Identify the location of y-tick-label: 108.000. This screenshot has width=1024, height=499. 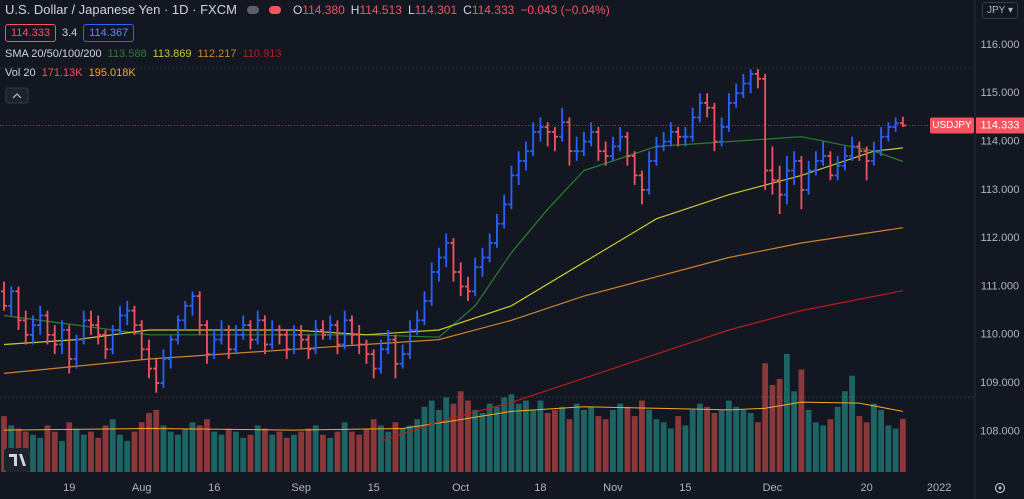
(1000, 431).